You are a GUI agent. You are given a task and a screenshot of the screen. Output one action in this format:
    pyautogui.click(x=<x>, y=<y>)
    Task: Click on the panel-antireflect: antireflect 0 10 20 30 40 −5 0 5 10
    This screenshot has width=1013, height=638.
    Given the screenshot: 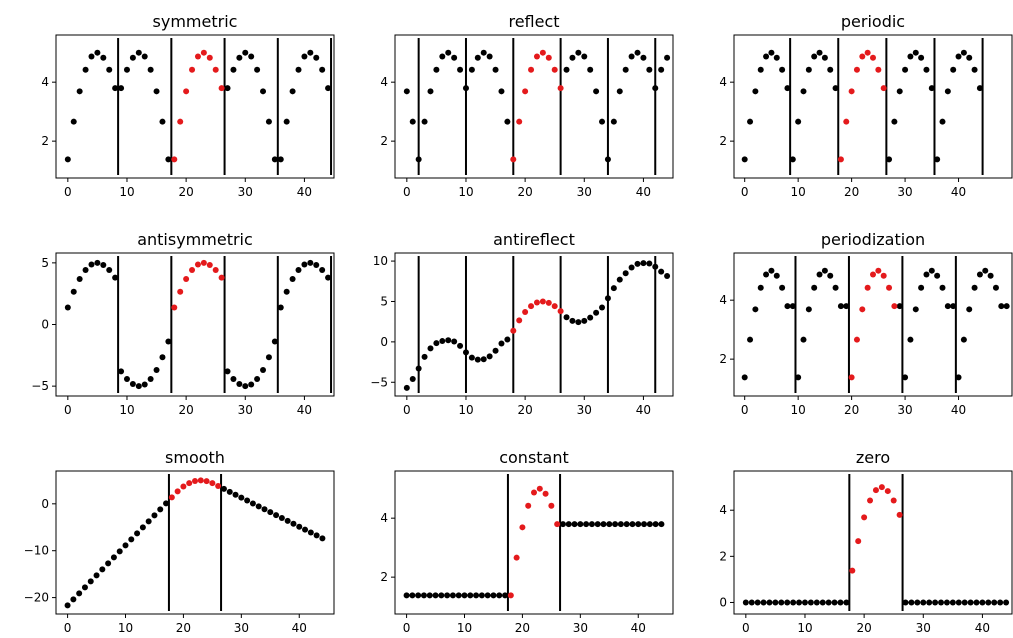 What is the action you would take?
    pyautogui.click(x=522, y=323)
    